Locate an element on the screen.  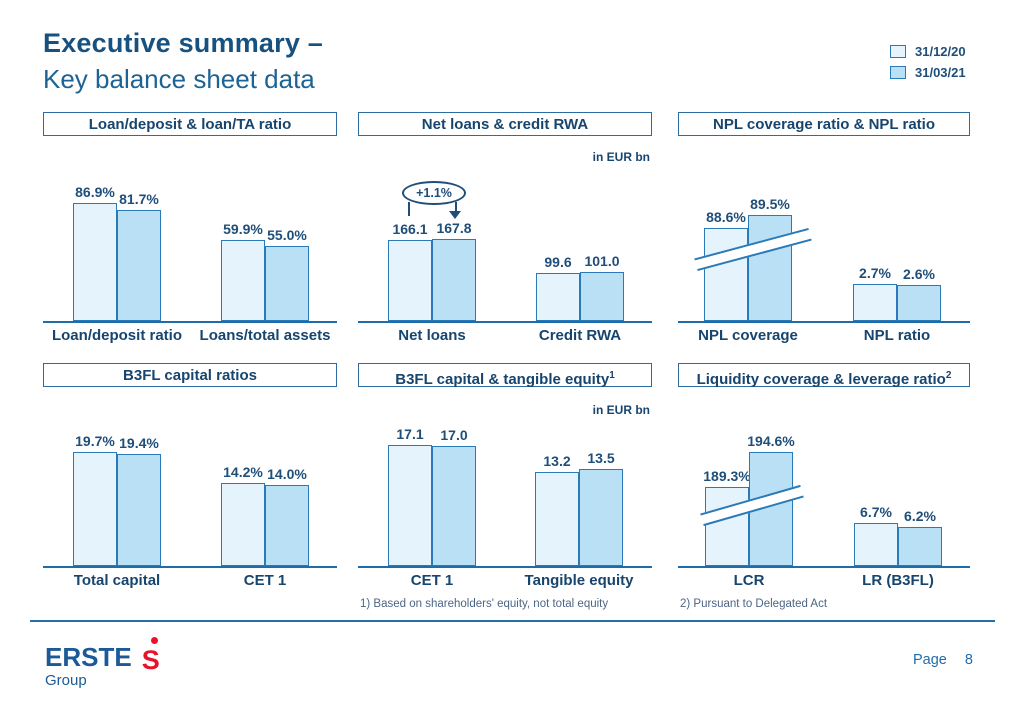
bar-total-capital-31/03/21 is located at coordinates (139, 510).